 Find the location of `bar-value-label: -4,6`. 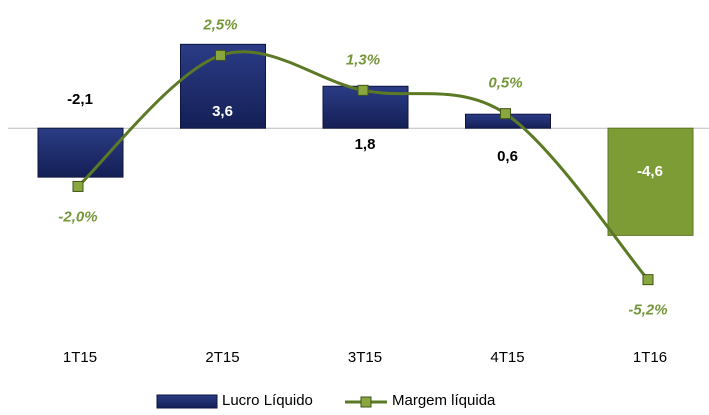

bar-value-label: -4,6 is located at coordinates (650, 171).